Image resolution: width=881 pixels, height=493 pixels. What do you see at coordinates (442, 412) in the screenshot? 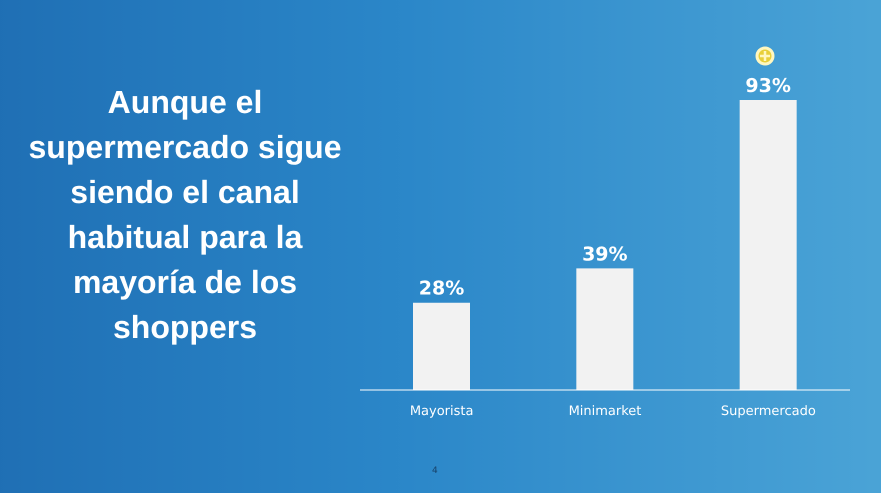
I see `x-tick-label: Mayorista` at bounding box center [442, 412].